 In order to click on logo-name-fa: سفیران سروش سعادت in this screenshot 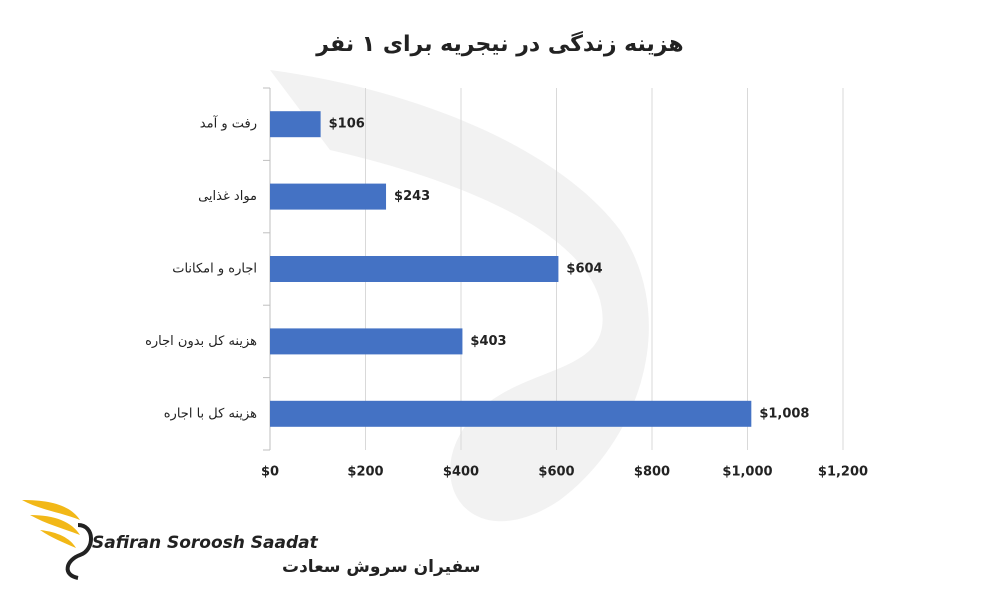, I will do `click(381, 567)`.